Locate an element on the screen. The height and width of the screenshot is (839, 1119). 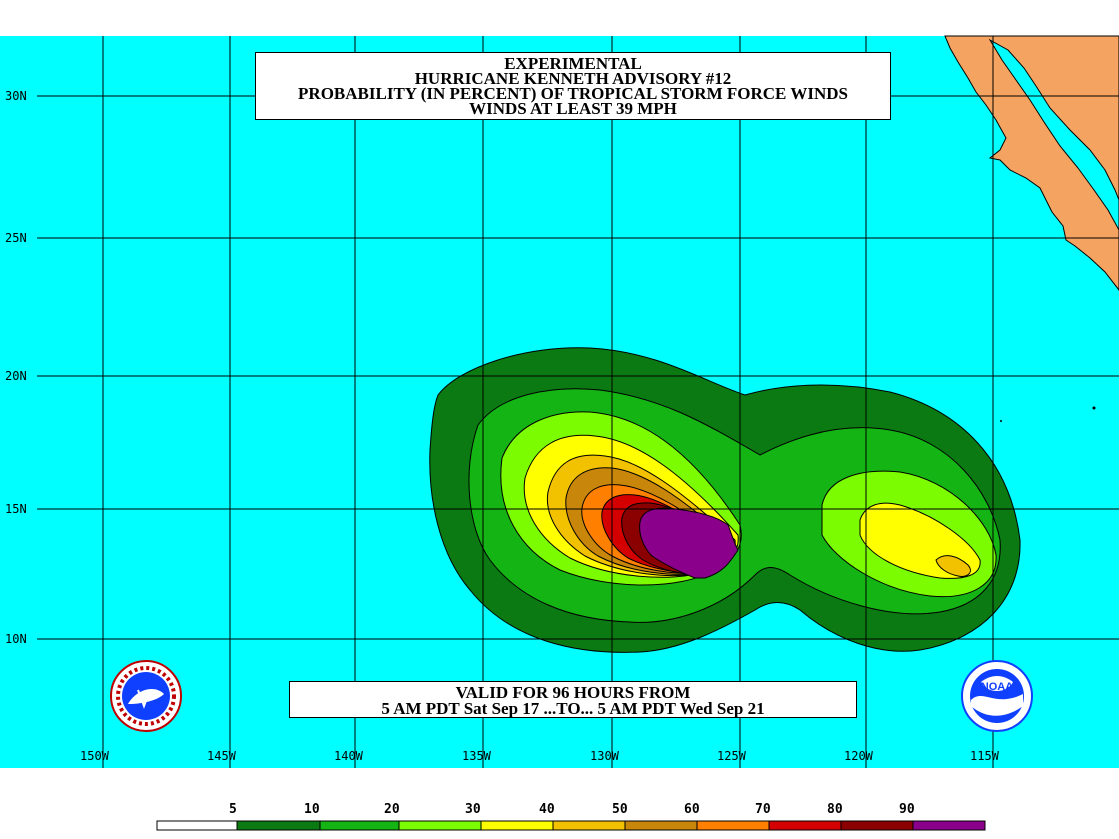
legend-label-50: 50 is located at coordinates (620, 809).